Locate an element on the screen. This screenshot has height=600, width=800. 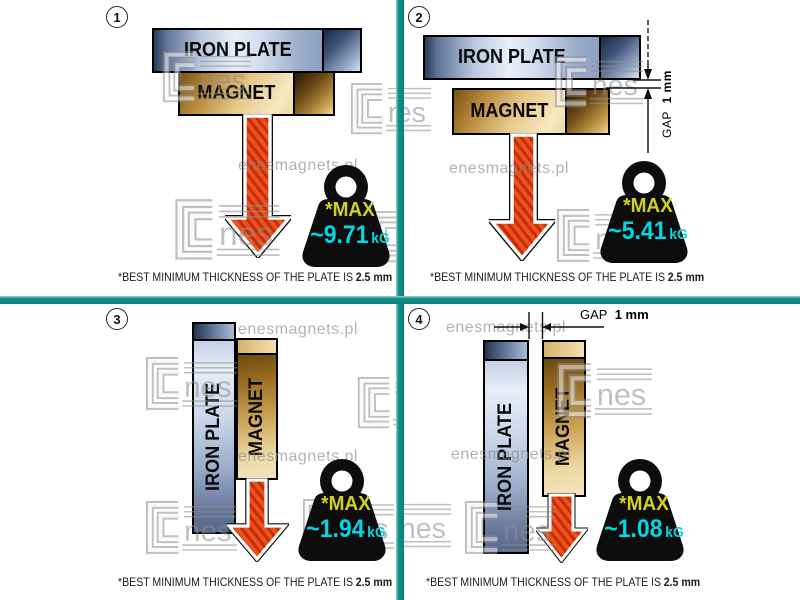
max-load-value: ~5.41 is located at coordinates (637, 231).